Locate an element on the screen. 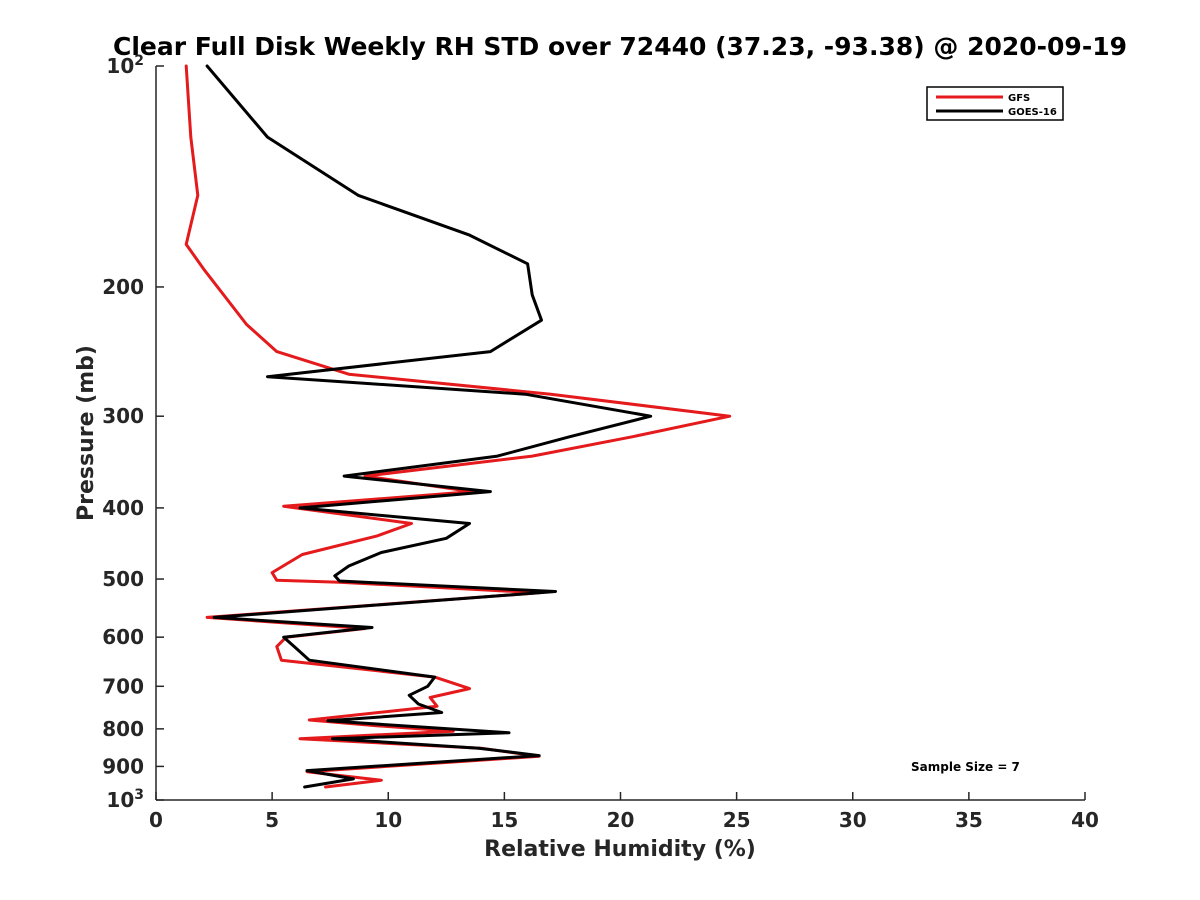 This screenshot has width=1200, height=900. y-tick-label: 300 is located at coordinates (123, 416).